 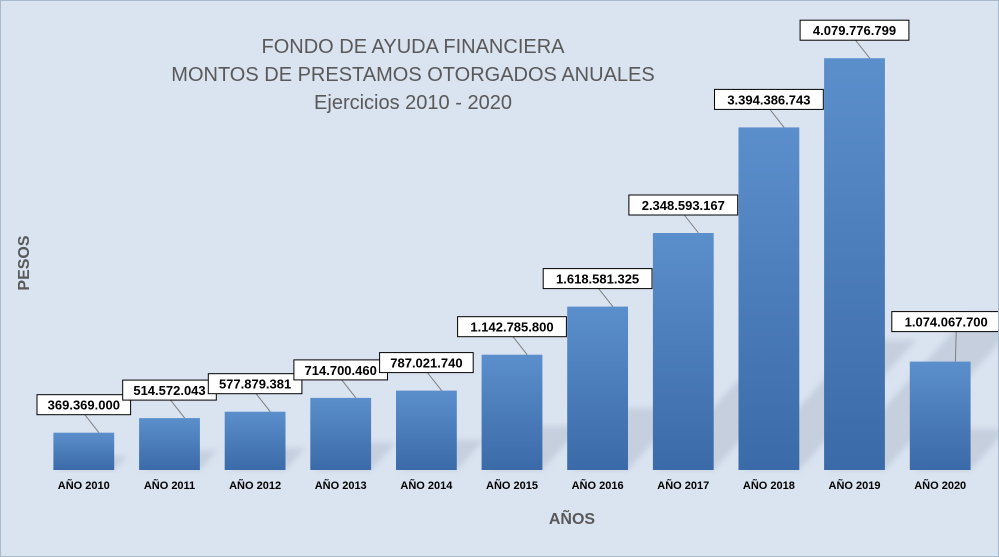 I want to click on x-tick-label: AÑO 2010, so click(x=84, y=485).